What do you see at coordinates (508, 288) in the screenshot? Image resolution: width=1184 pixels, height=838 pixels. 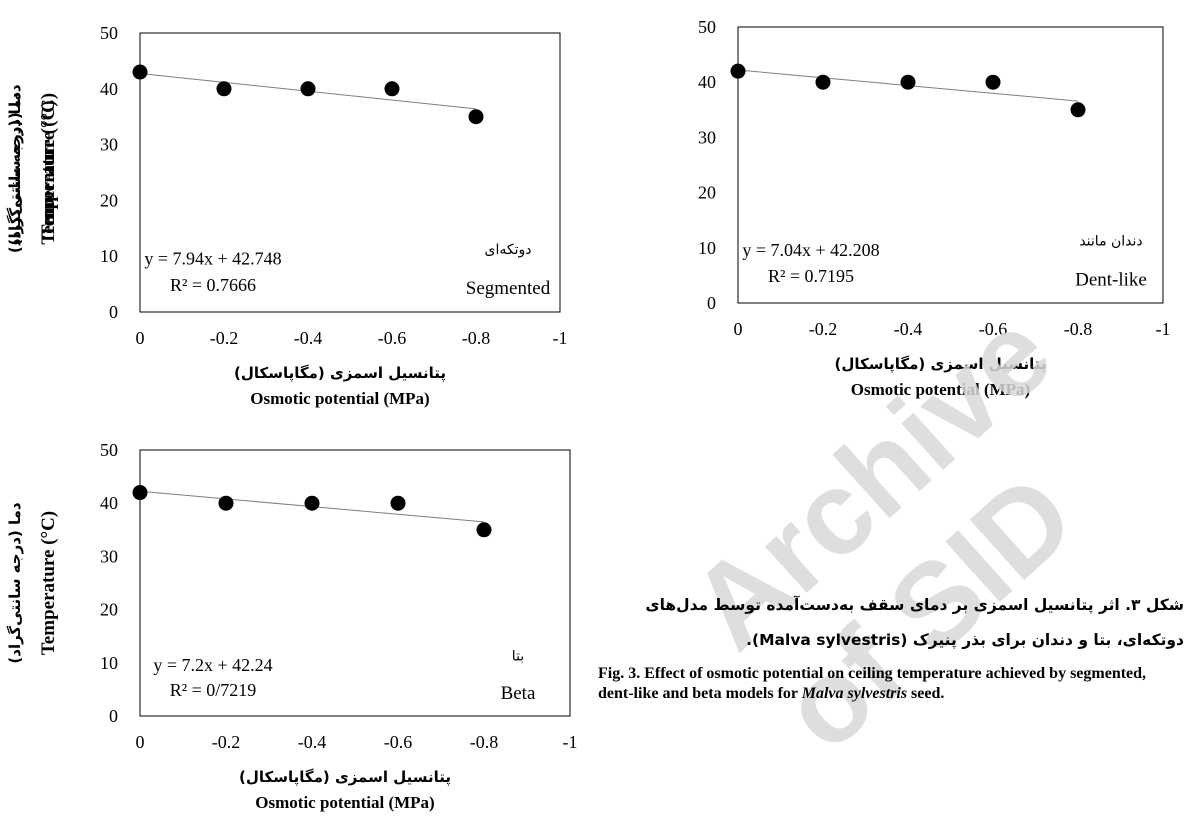 I see `model-label-english: Segmented` at bounding box center [508, 288].